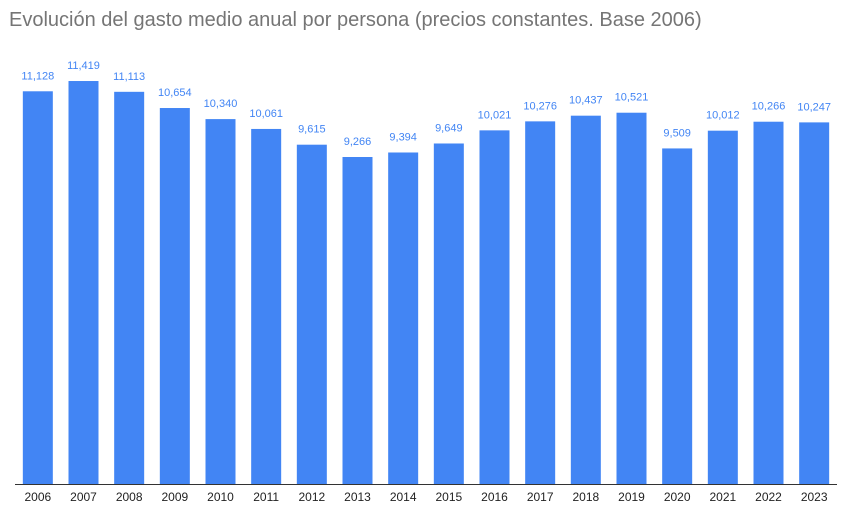  I want to click on value-label-2006: 11,128, so click(37, 76).